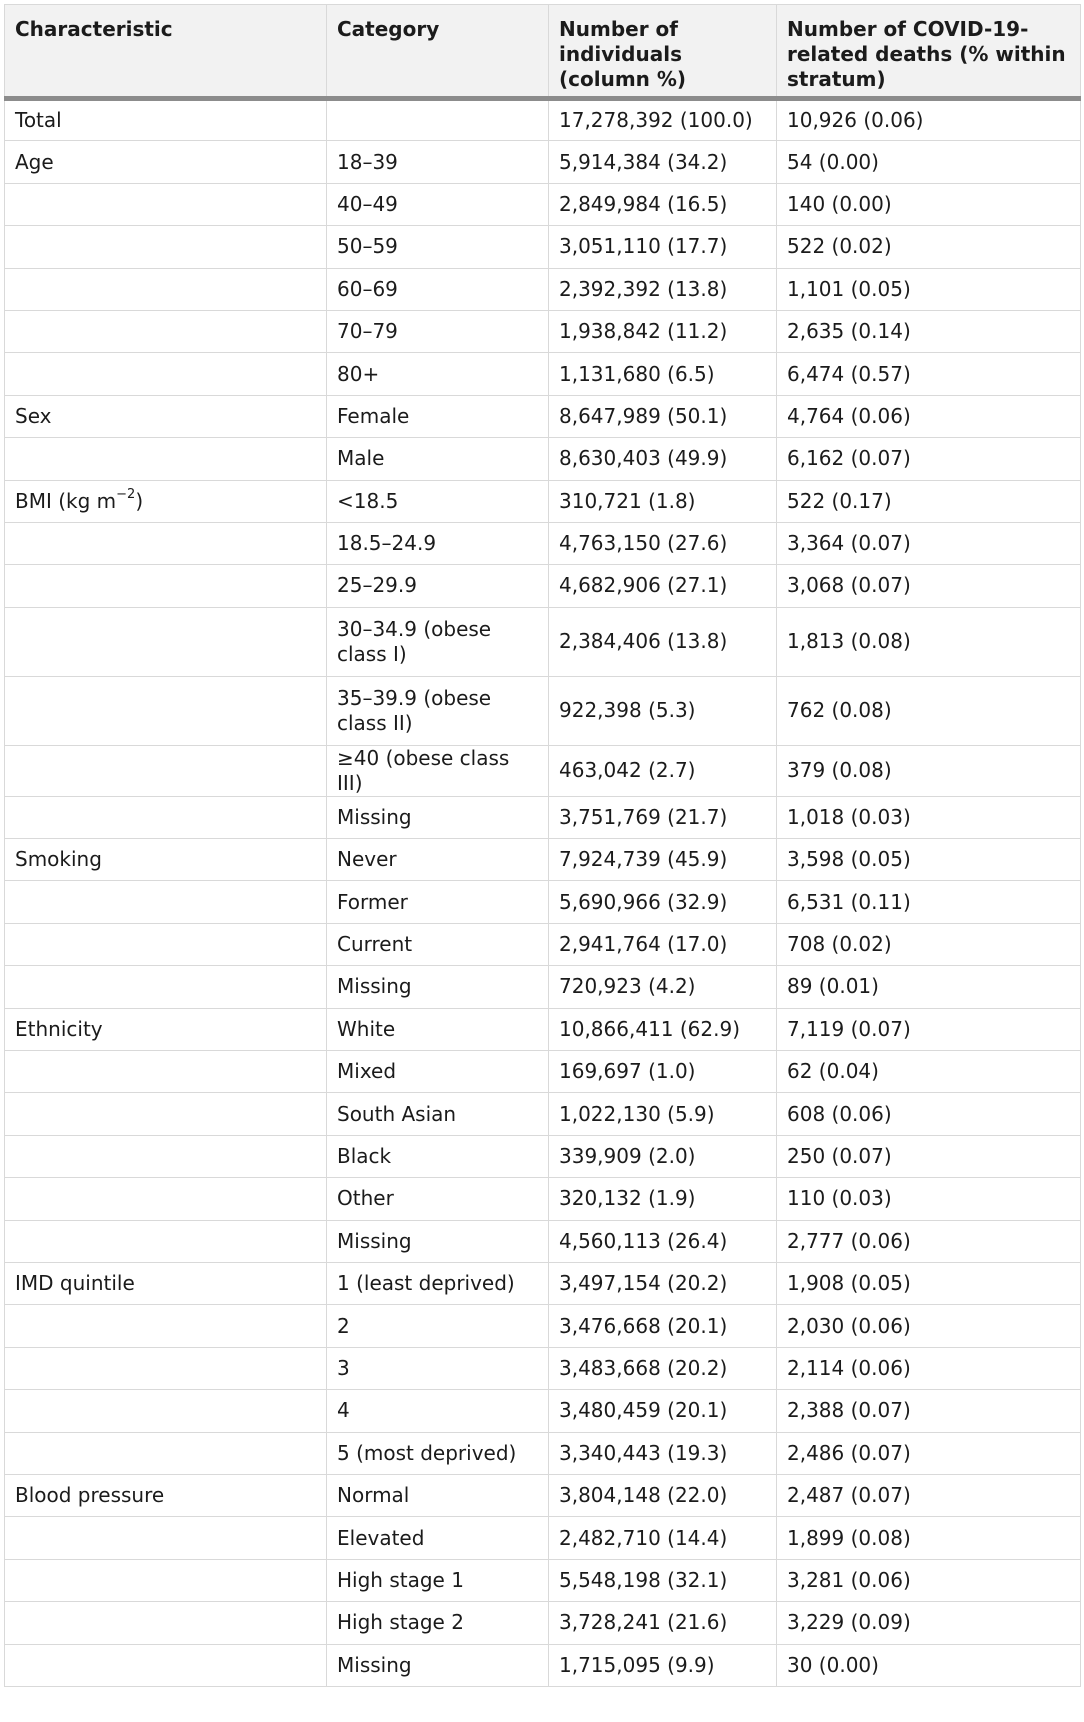 The width and height of the screenshot is (1084, 1722). Describe the element at coordinates (437, 1283) in the screenshot. I see `cell-category: 1 (least deprived)` at that location.